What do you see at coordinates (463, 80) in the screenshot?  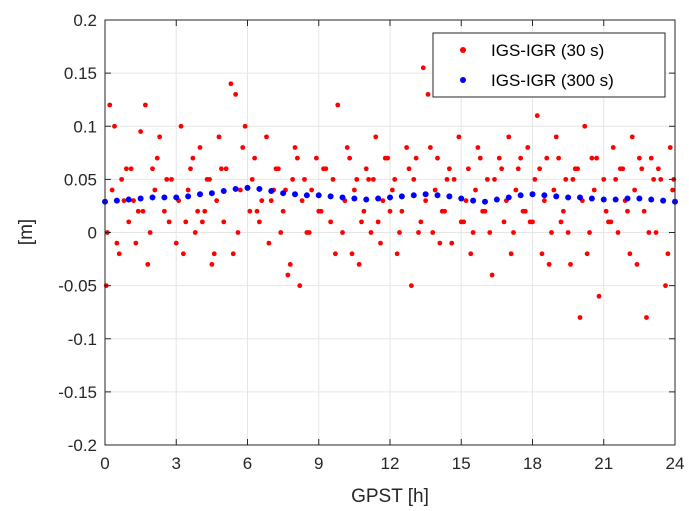 I see `legend-marker-300s` at bounding box center [463, 80].